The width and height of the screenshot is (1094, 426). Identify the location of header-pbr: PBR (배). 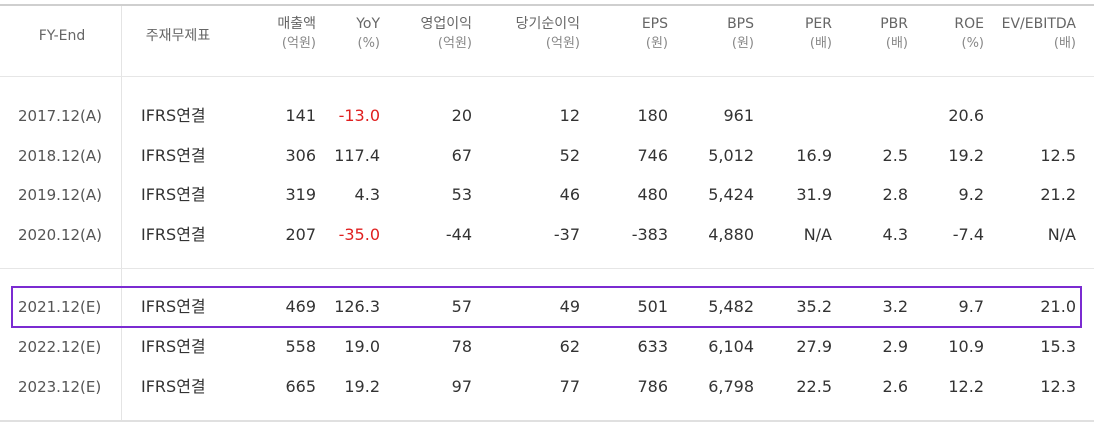
(894, 33).